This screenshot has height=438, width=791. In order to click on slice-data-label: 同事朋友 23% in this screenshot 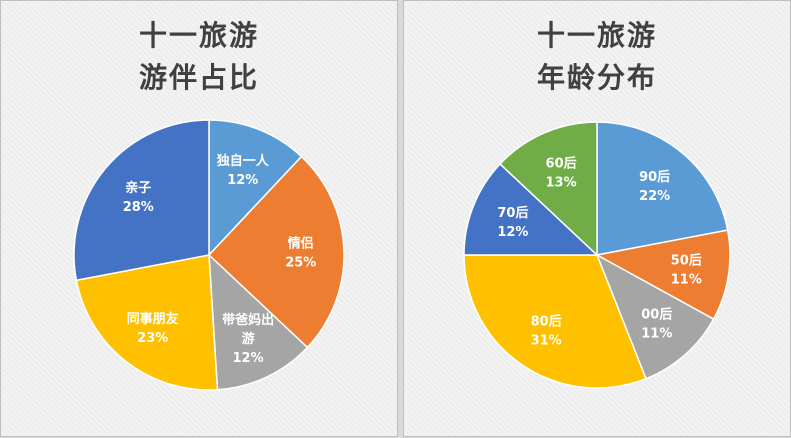, I will do `click(153, 328)`.